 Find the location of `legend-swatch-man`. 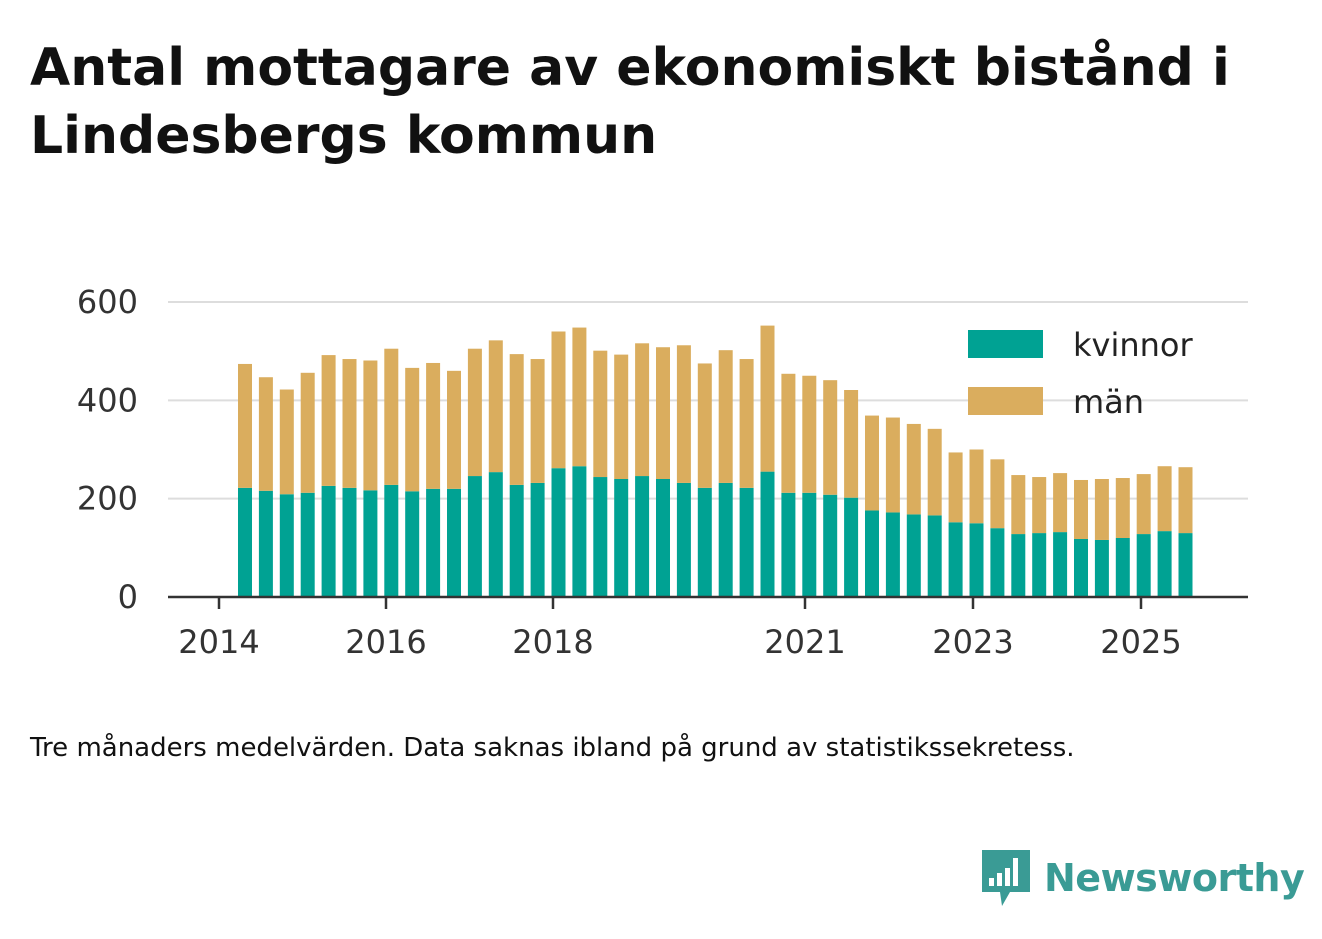

legend-swatch-man is located at coordinates (1005, 401).